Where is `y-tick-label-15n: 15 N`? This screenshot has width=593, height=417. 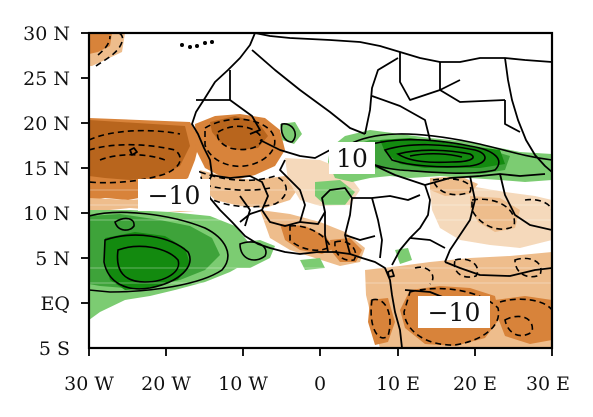
y-tick-label-15n: 15 N is located at coordinates (46, 169).